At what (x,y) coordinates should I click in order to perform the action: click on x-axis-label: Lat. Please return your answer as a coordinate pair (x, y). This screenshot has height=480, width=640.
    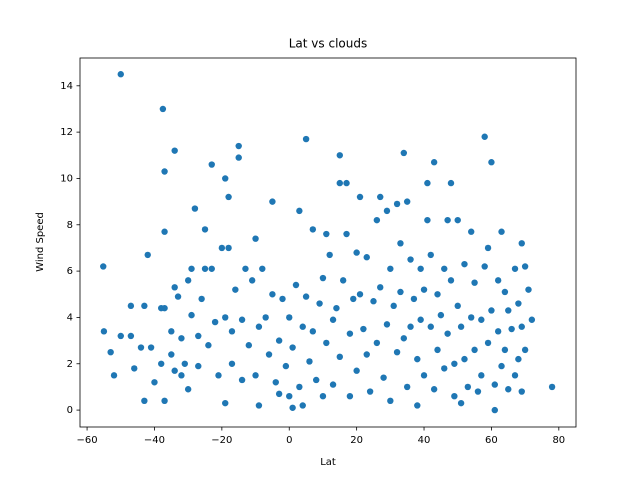
    Looking at the image, I should click on (328, 462).